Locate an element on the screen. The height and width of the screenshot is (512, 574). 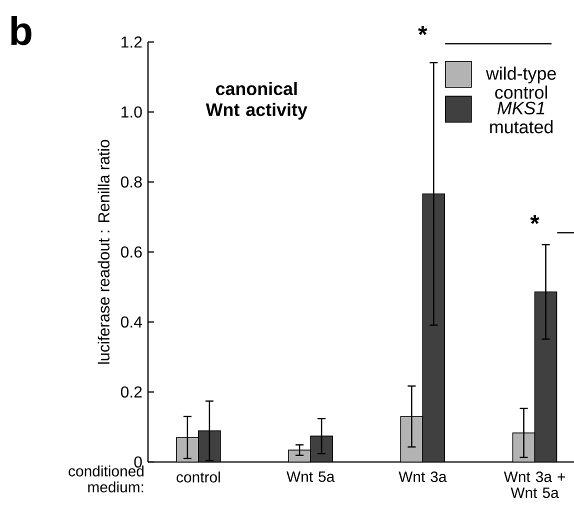
x-tick-label: control is located at coordinates (198, 477).